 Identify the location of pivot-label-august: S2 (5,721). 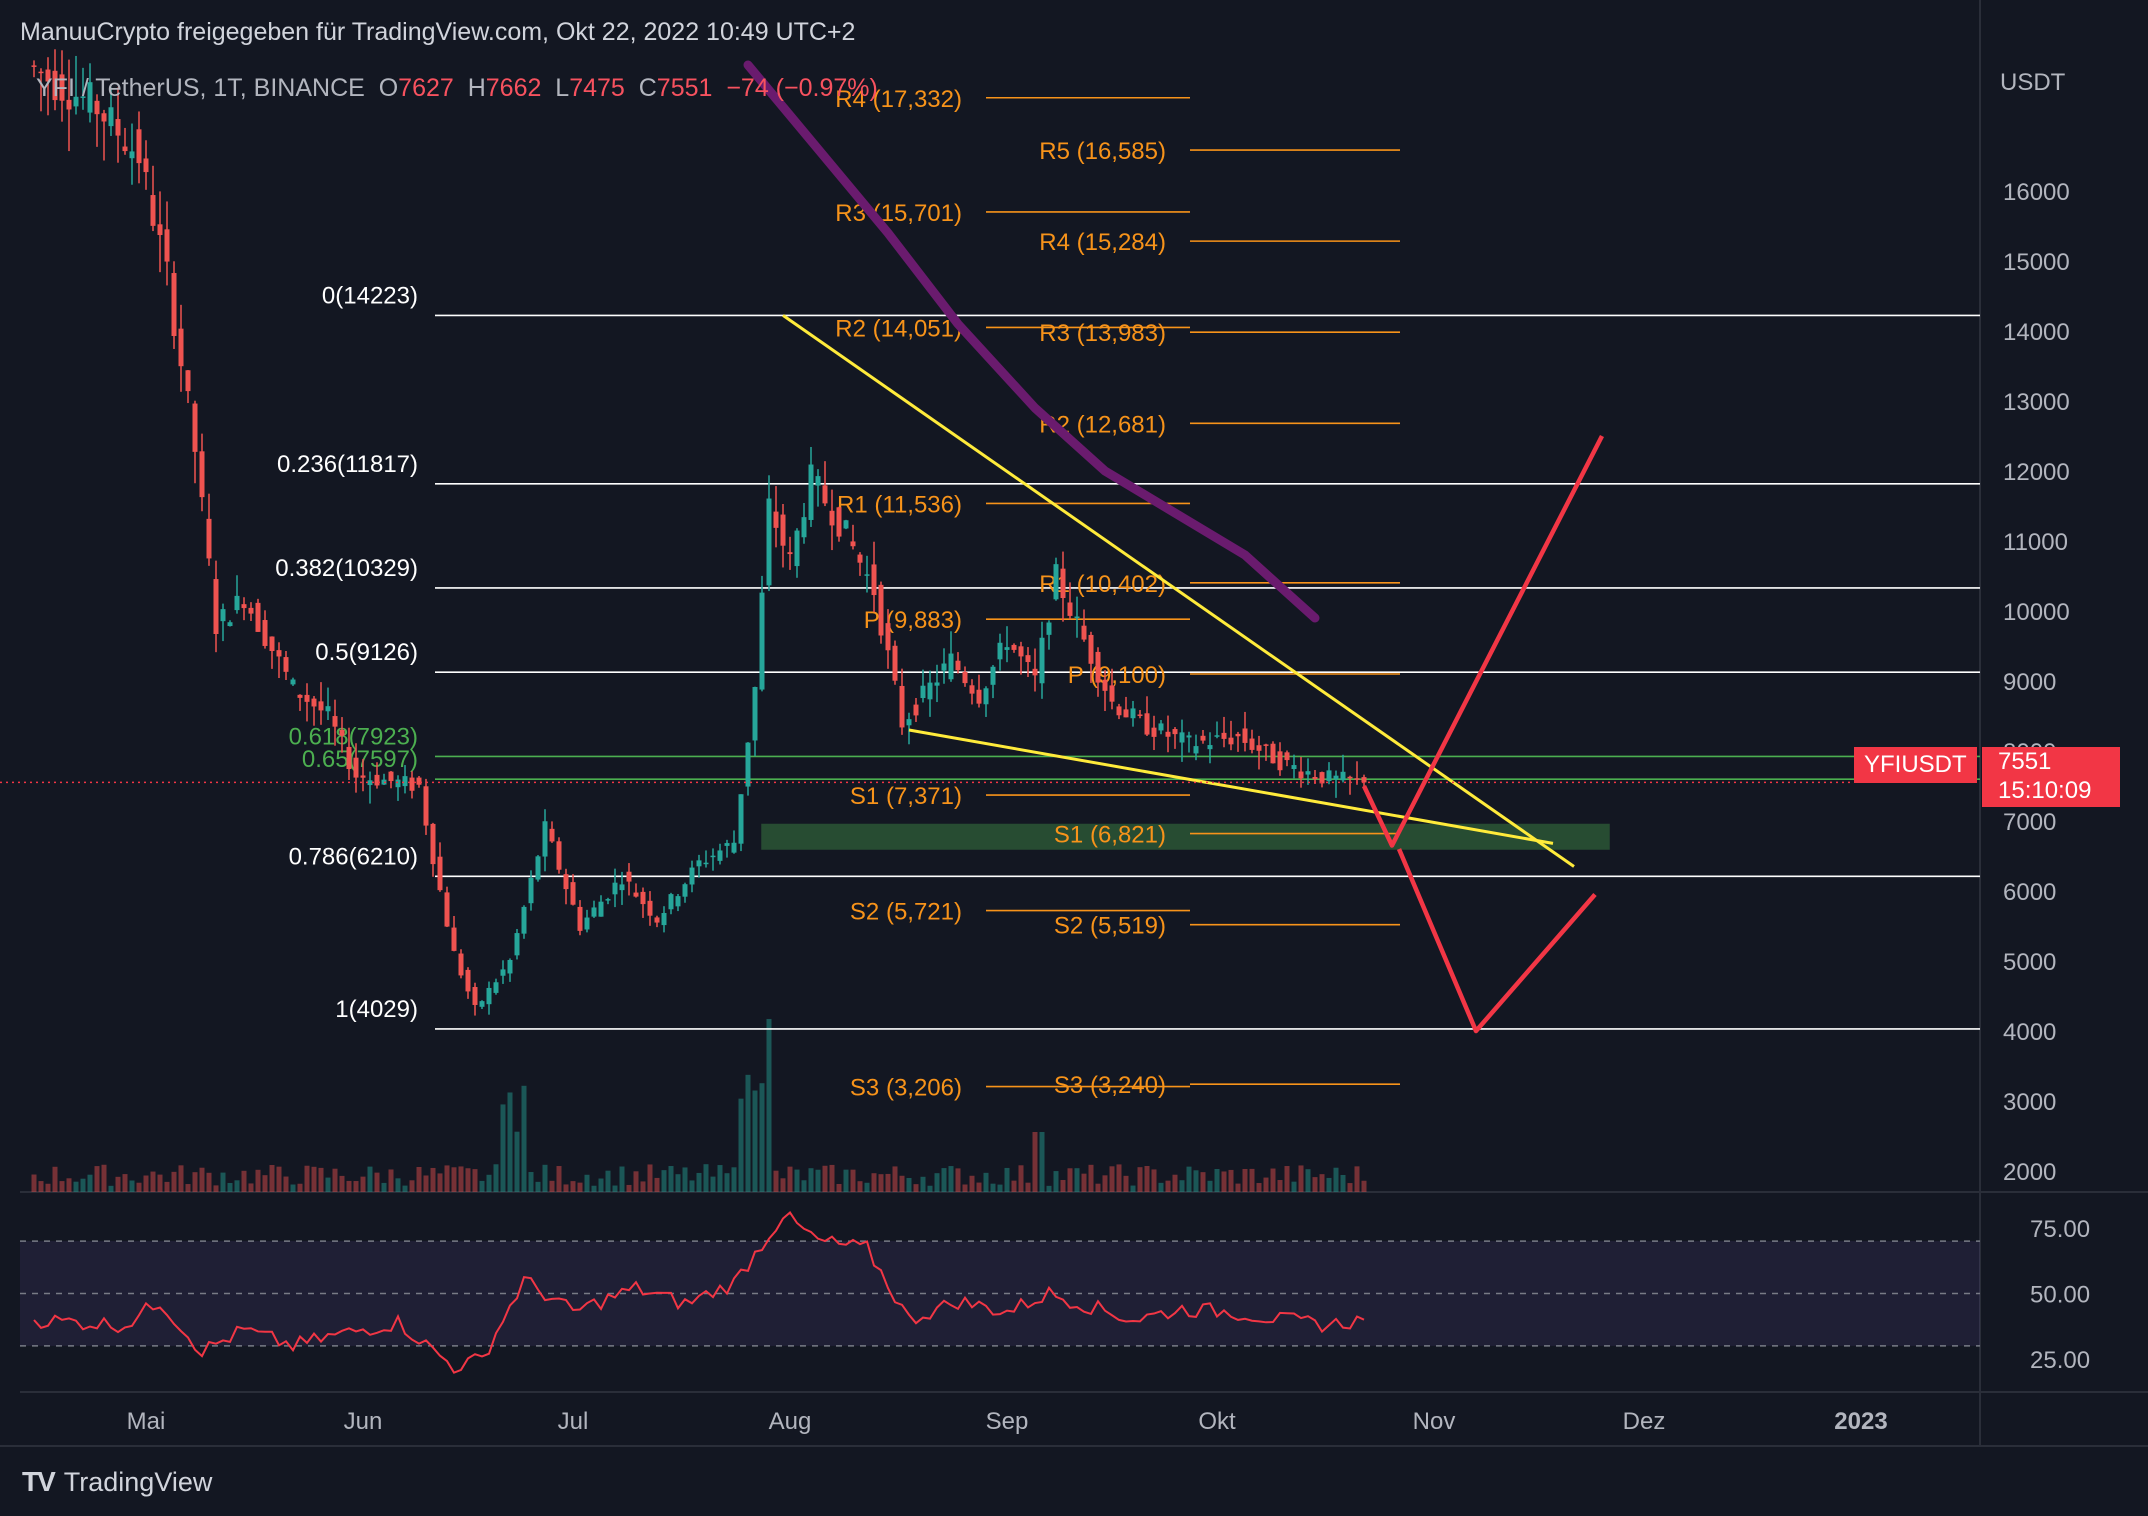
(906, 912).